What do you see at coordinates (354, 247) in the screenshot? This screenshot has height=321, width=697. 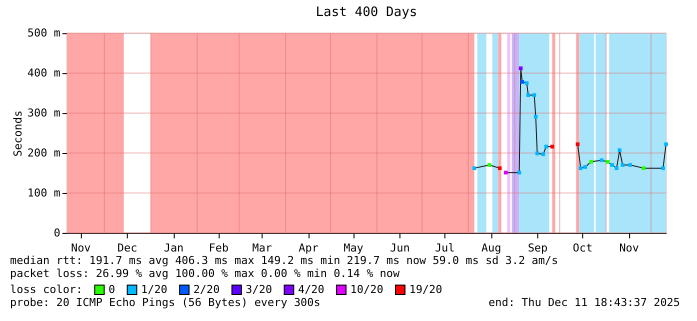 I see `x-tick-label: May` at bounding box center [354, 247].